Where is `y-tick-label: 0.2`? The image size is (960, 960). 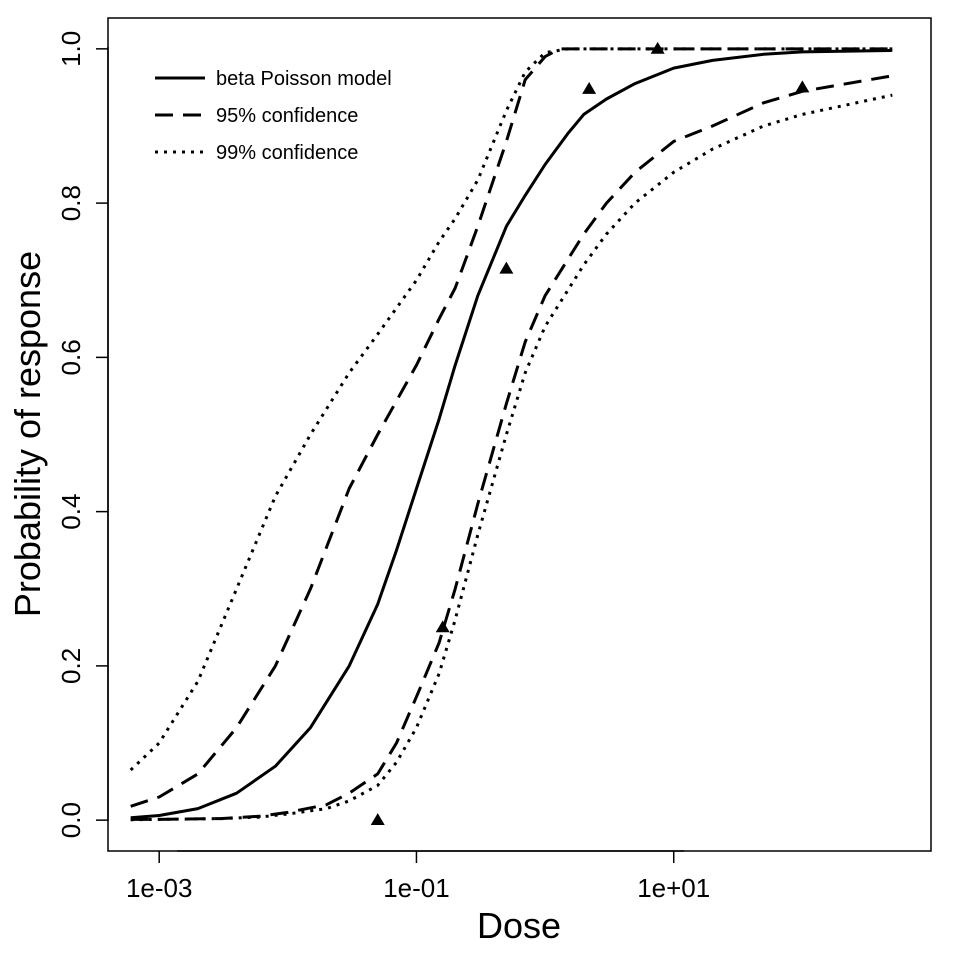 y-tick-label: 0.2 is located at coordinates (71, 666).